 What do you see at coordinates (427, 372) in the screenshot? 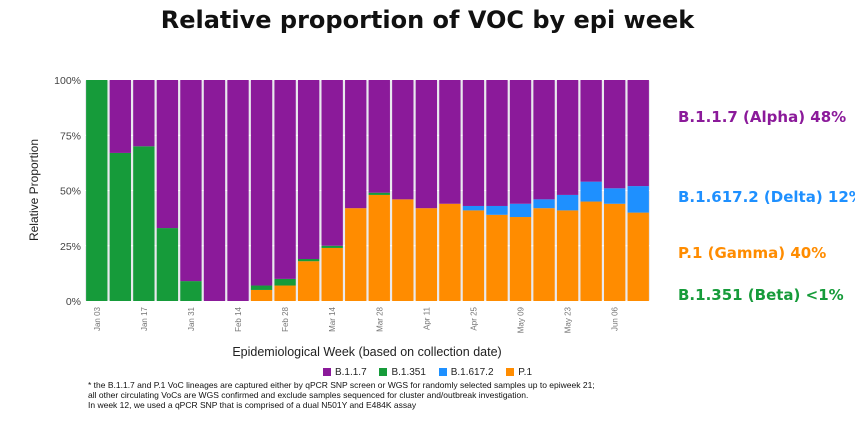
I see `legend: B.1.1.7 B.1.351 B.1.617.2 P.1` at bounding box center [427, 372].